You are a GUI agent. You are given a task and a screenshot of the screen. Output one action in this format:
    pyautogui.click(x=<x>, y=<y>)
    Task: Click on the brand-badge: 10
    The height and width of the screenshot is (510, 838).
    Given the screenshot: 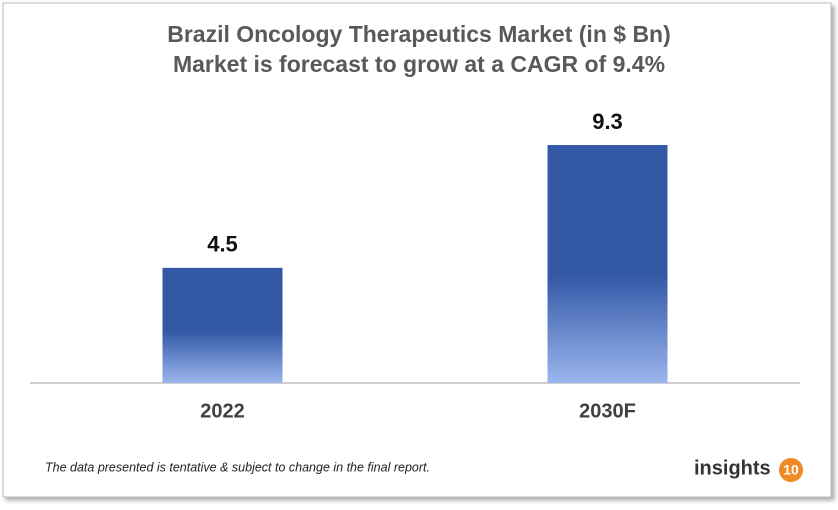 What is the action you would take?
    pyautogui.click(x=791, y=470)
    